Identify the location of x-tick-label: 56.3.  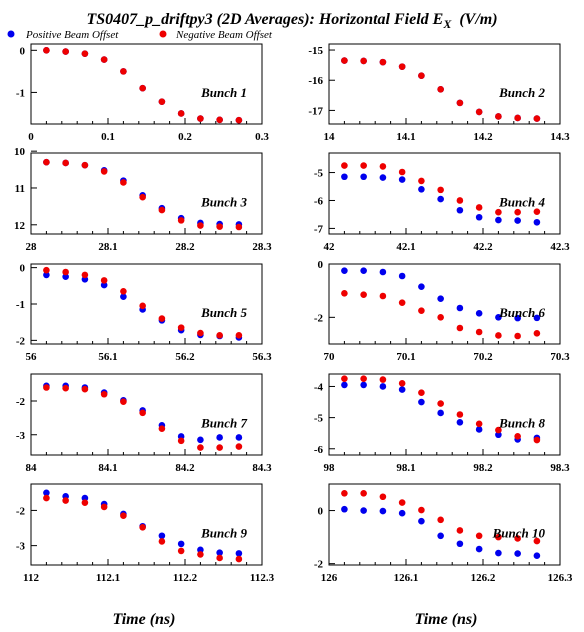
(262, 357).